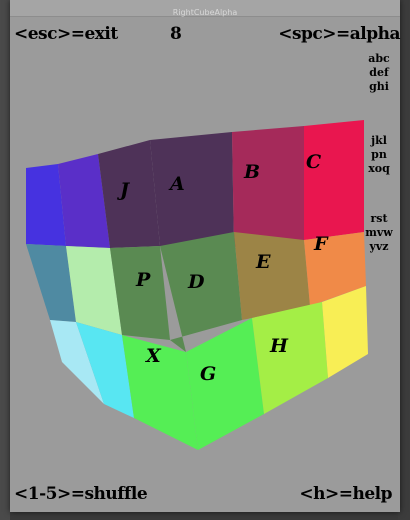 Image resolution: width=410 pixels, height=520 pixels. What do you see at coordinates (176, 184) in the screenshot?
I see `cube-letter: A` at bounding box center [176, 184].